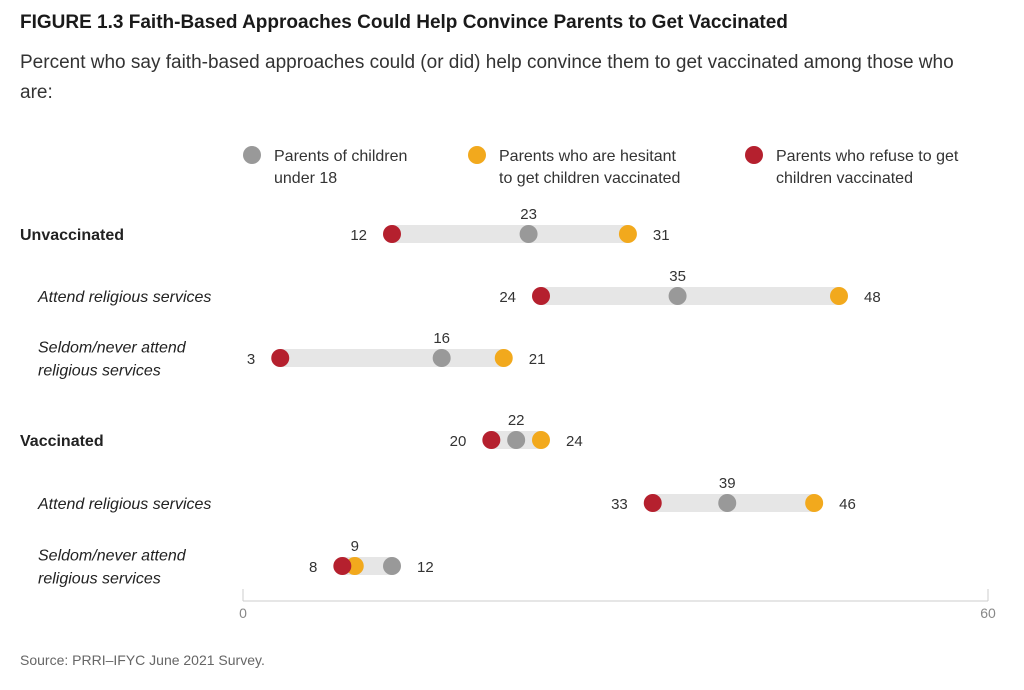  Describe the element at coordinates (477, 155) in the screenshot. I see `legend-marker-hesitant` at that location.